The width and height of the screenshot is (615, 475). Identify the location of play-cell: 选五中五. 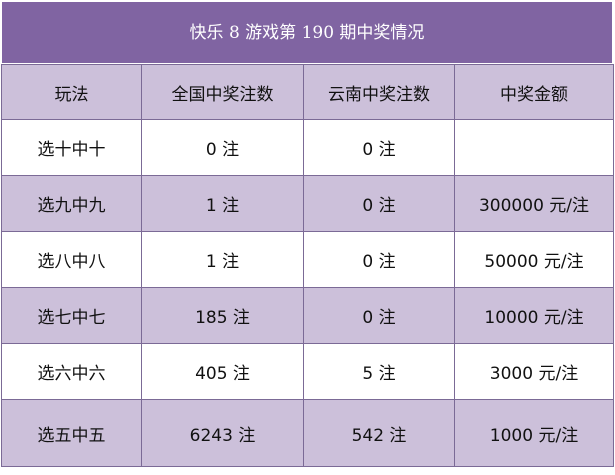
(71, 433).